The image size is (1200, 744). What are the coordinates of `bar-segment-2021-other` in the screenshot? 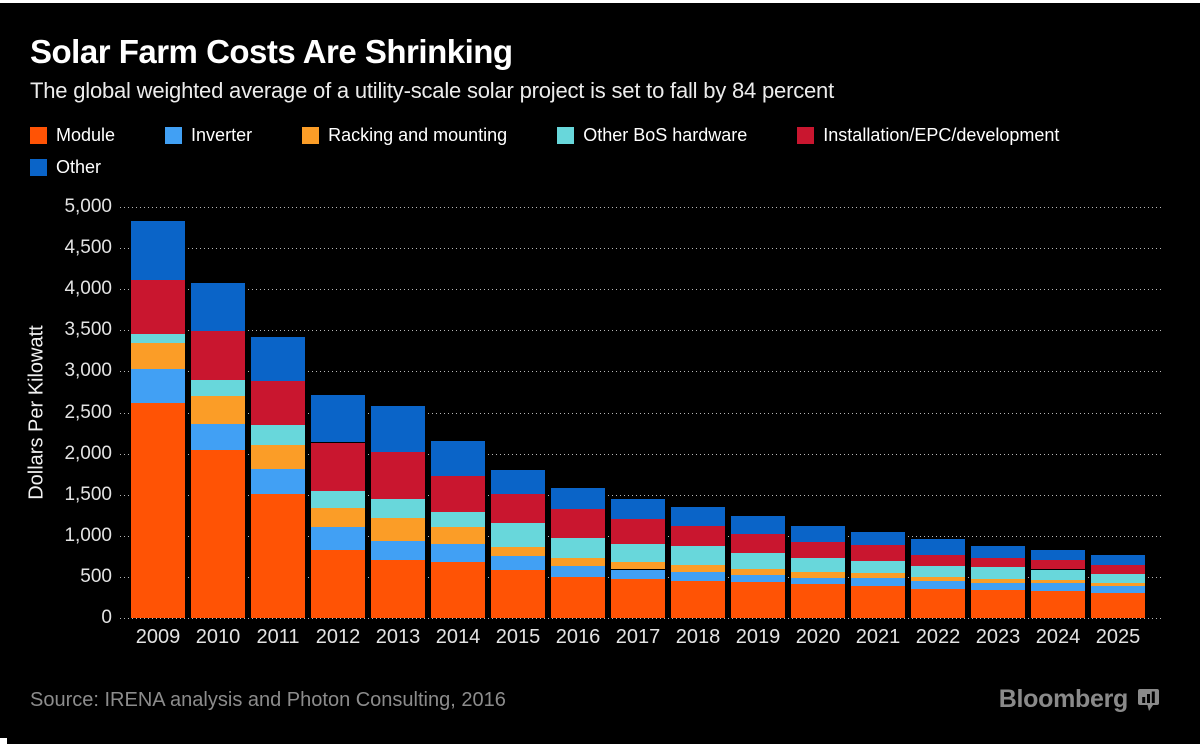 It's located at (878, 539).